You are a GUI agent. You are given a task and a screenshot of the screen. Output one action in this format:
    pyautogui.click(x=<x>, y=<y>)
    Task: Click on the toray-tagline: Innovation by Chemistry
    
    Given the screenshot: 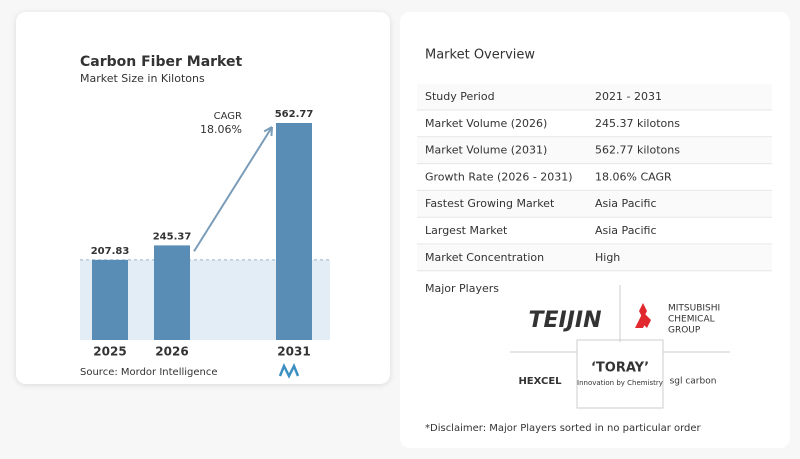 What is the action you would take?
    pyautogui.click(x=620, y=383)
    